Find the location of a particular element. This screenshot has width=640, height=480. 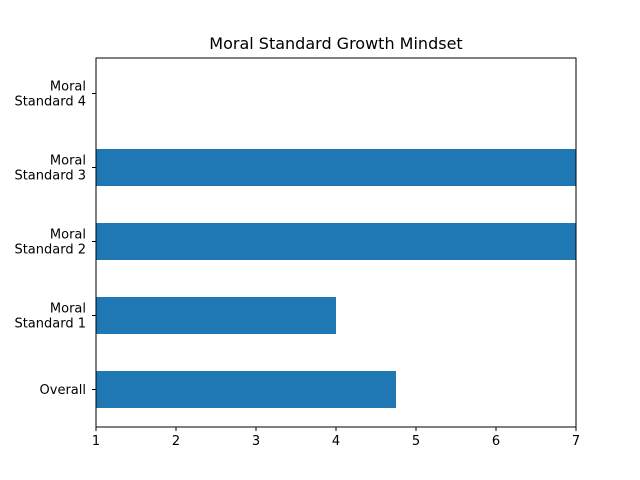

y-tick-label: Moral Standard 4 is located at coordinates (50, 95).